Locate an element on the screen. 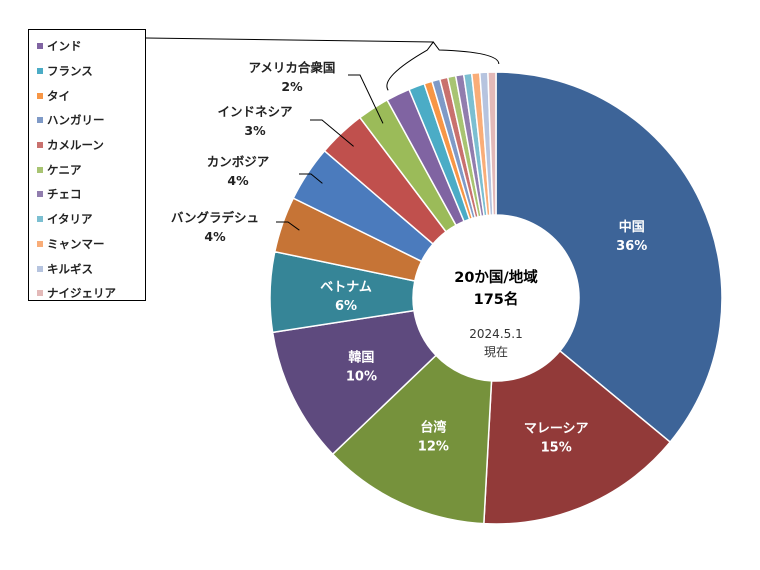 This screenshot has width=760, height=570. center-subtitle: 175名 is located at coordinates (496, 299).